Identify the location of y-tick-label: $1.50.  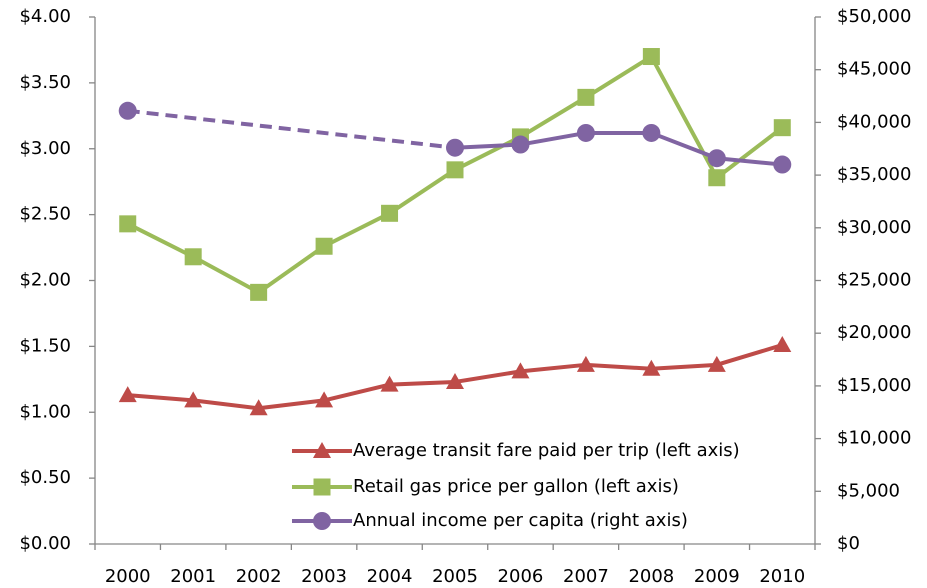
(45, 345).